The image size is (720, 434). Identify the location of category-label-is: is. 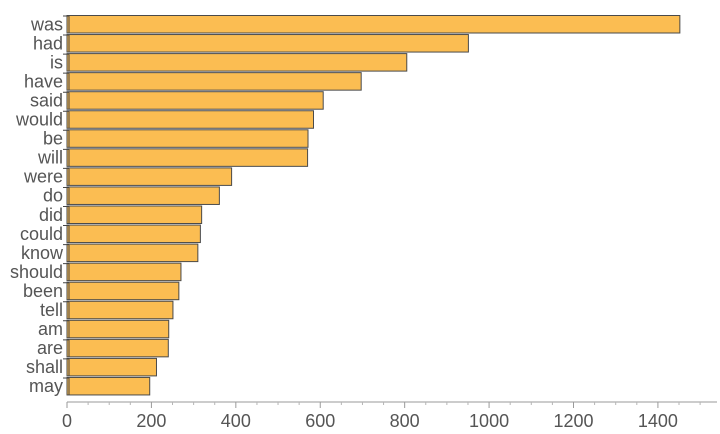
(56, 62).